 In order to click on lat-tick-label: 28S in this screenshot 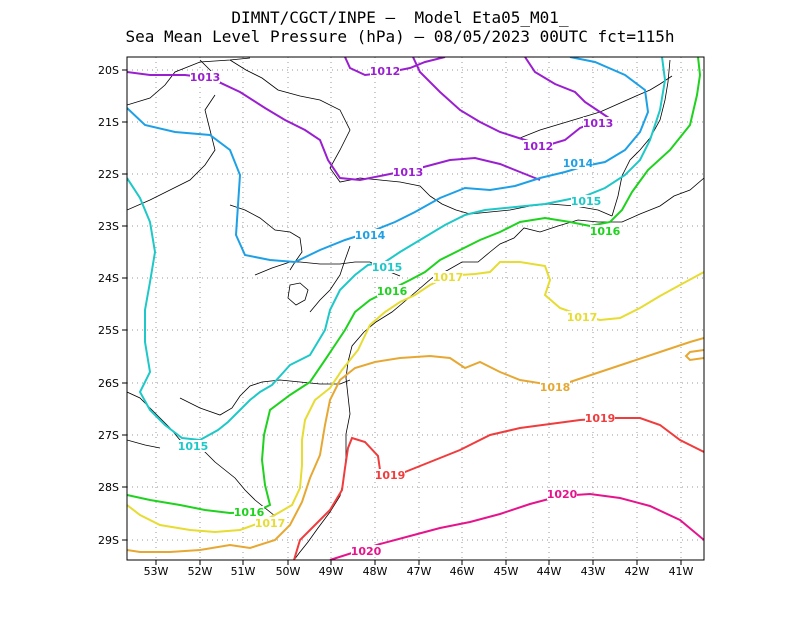, I will do `click(108, 487)`.